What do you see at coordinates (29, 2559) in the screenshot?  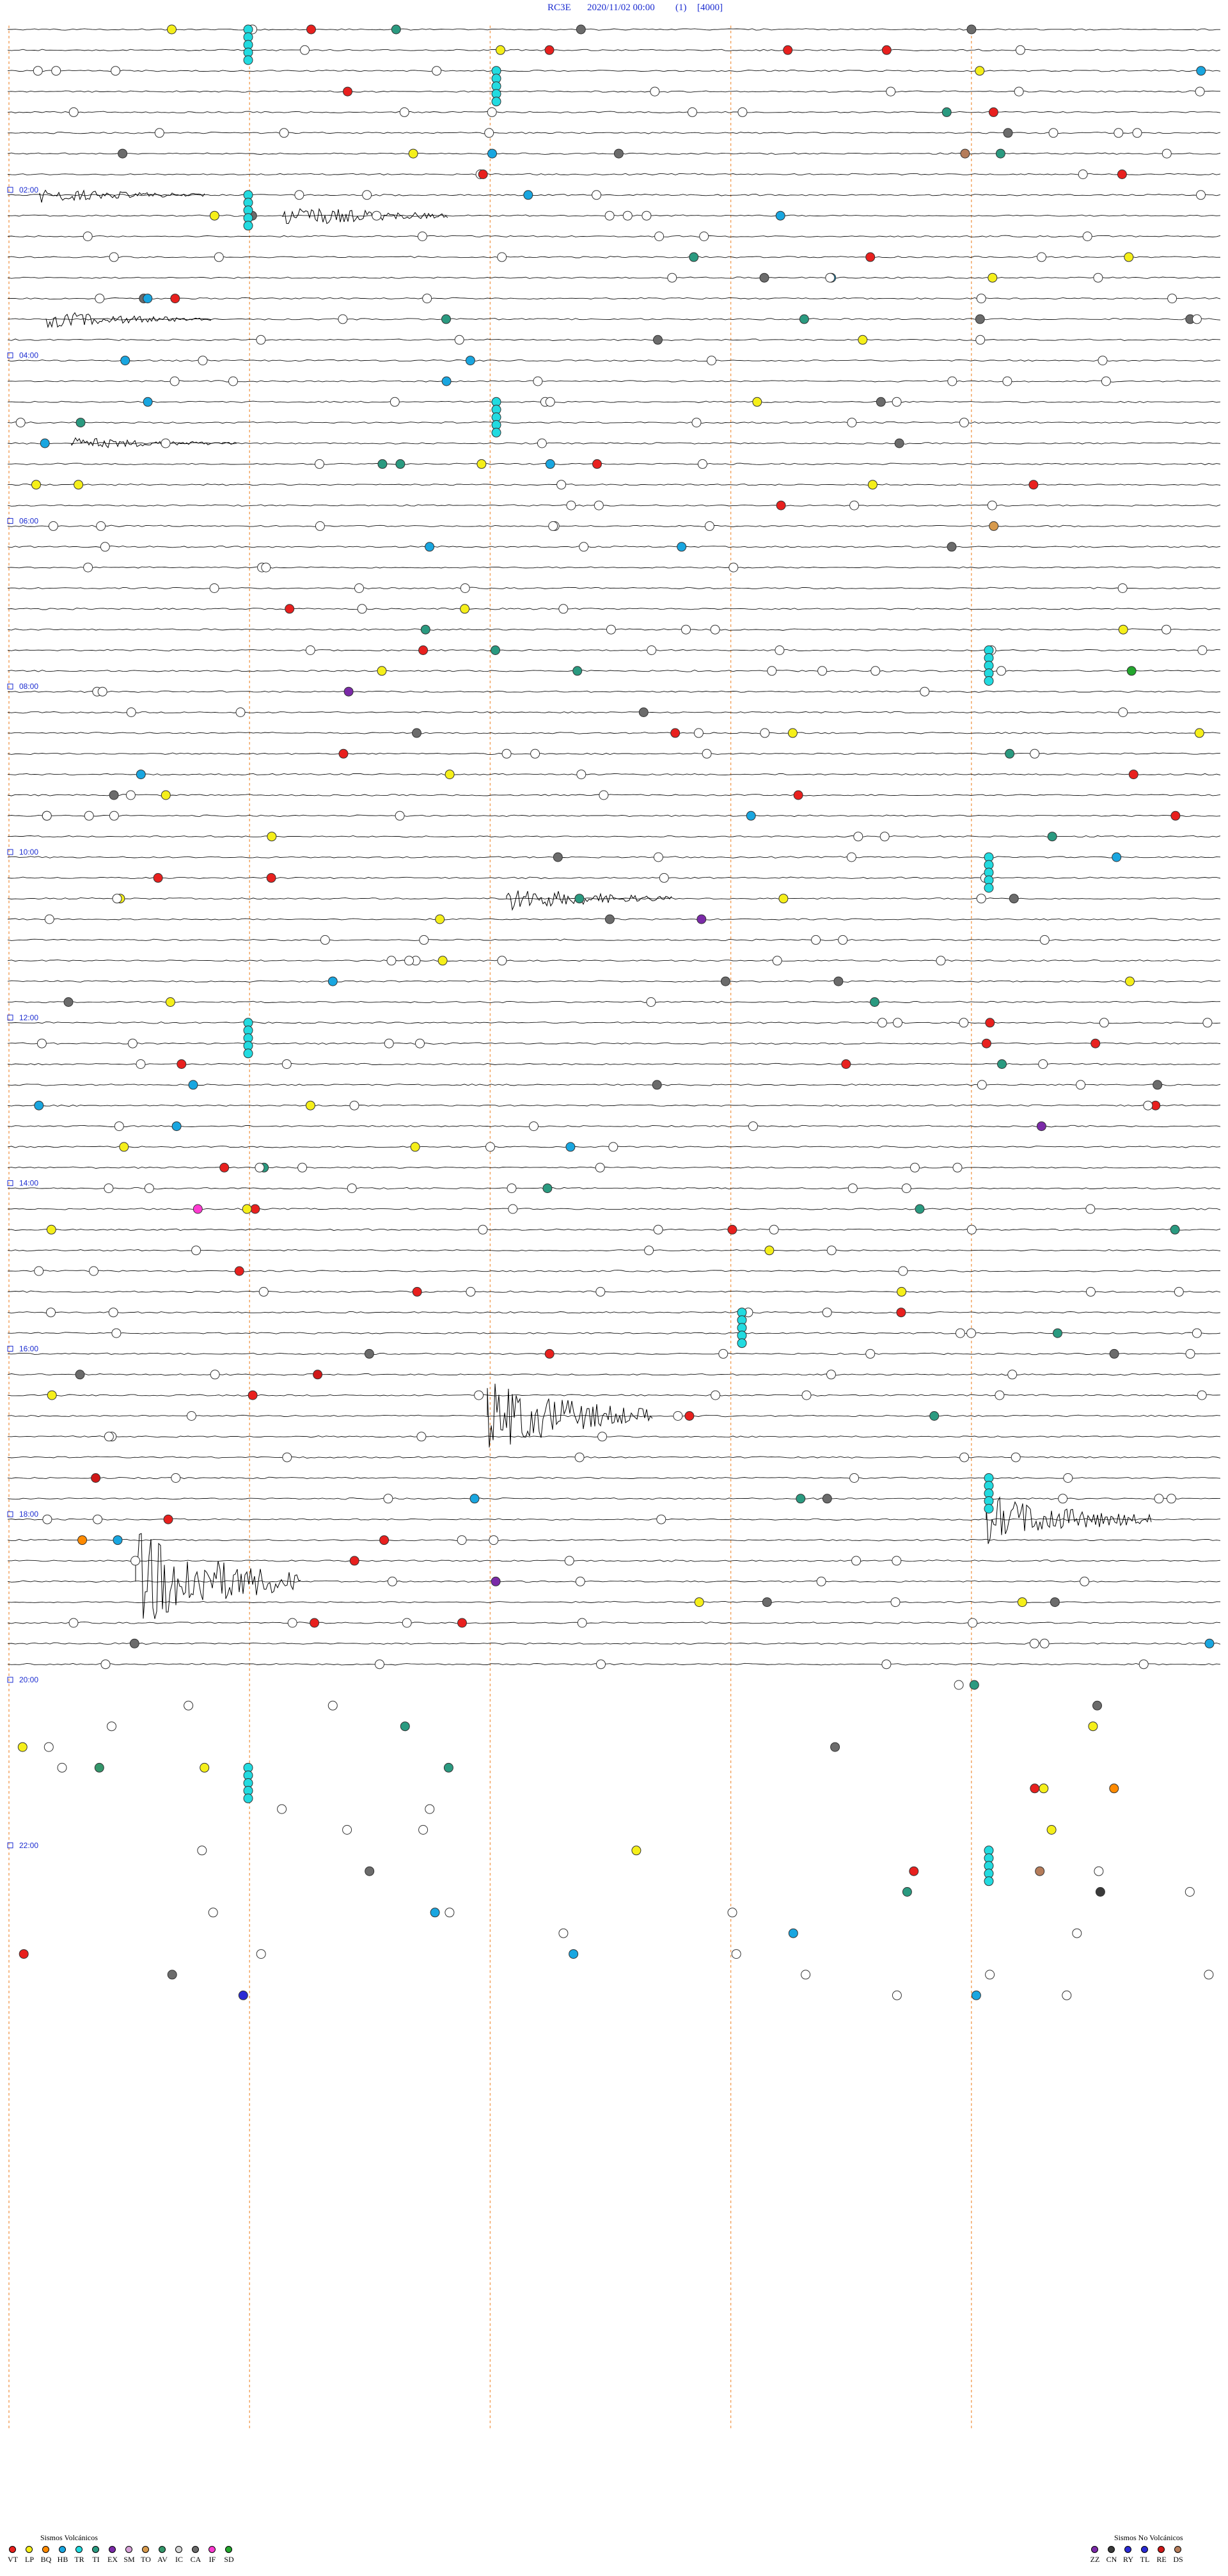 I see `legend-code: LP` at bounding box center [29, 2559].